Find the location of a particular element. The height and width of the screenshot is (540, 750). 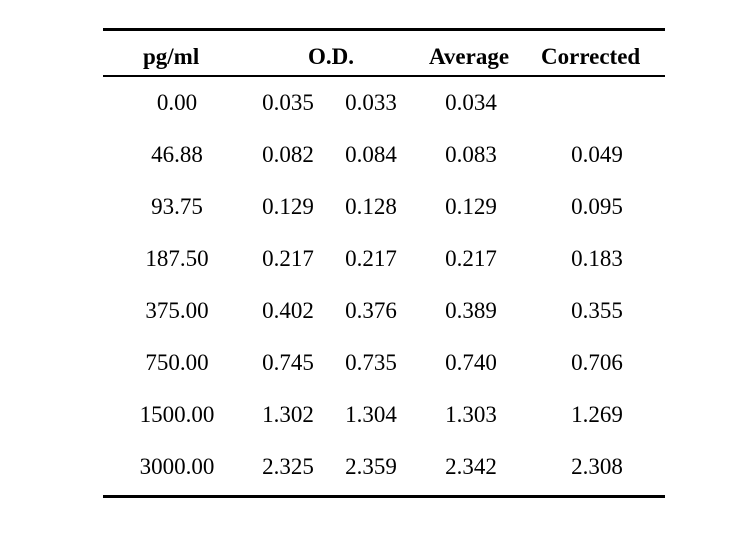

cell-corrected: 0.183 is located at coordinates (597, 258).